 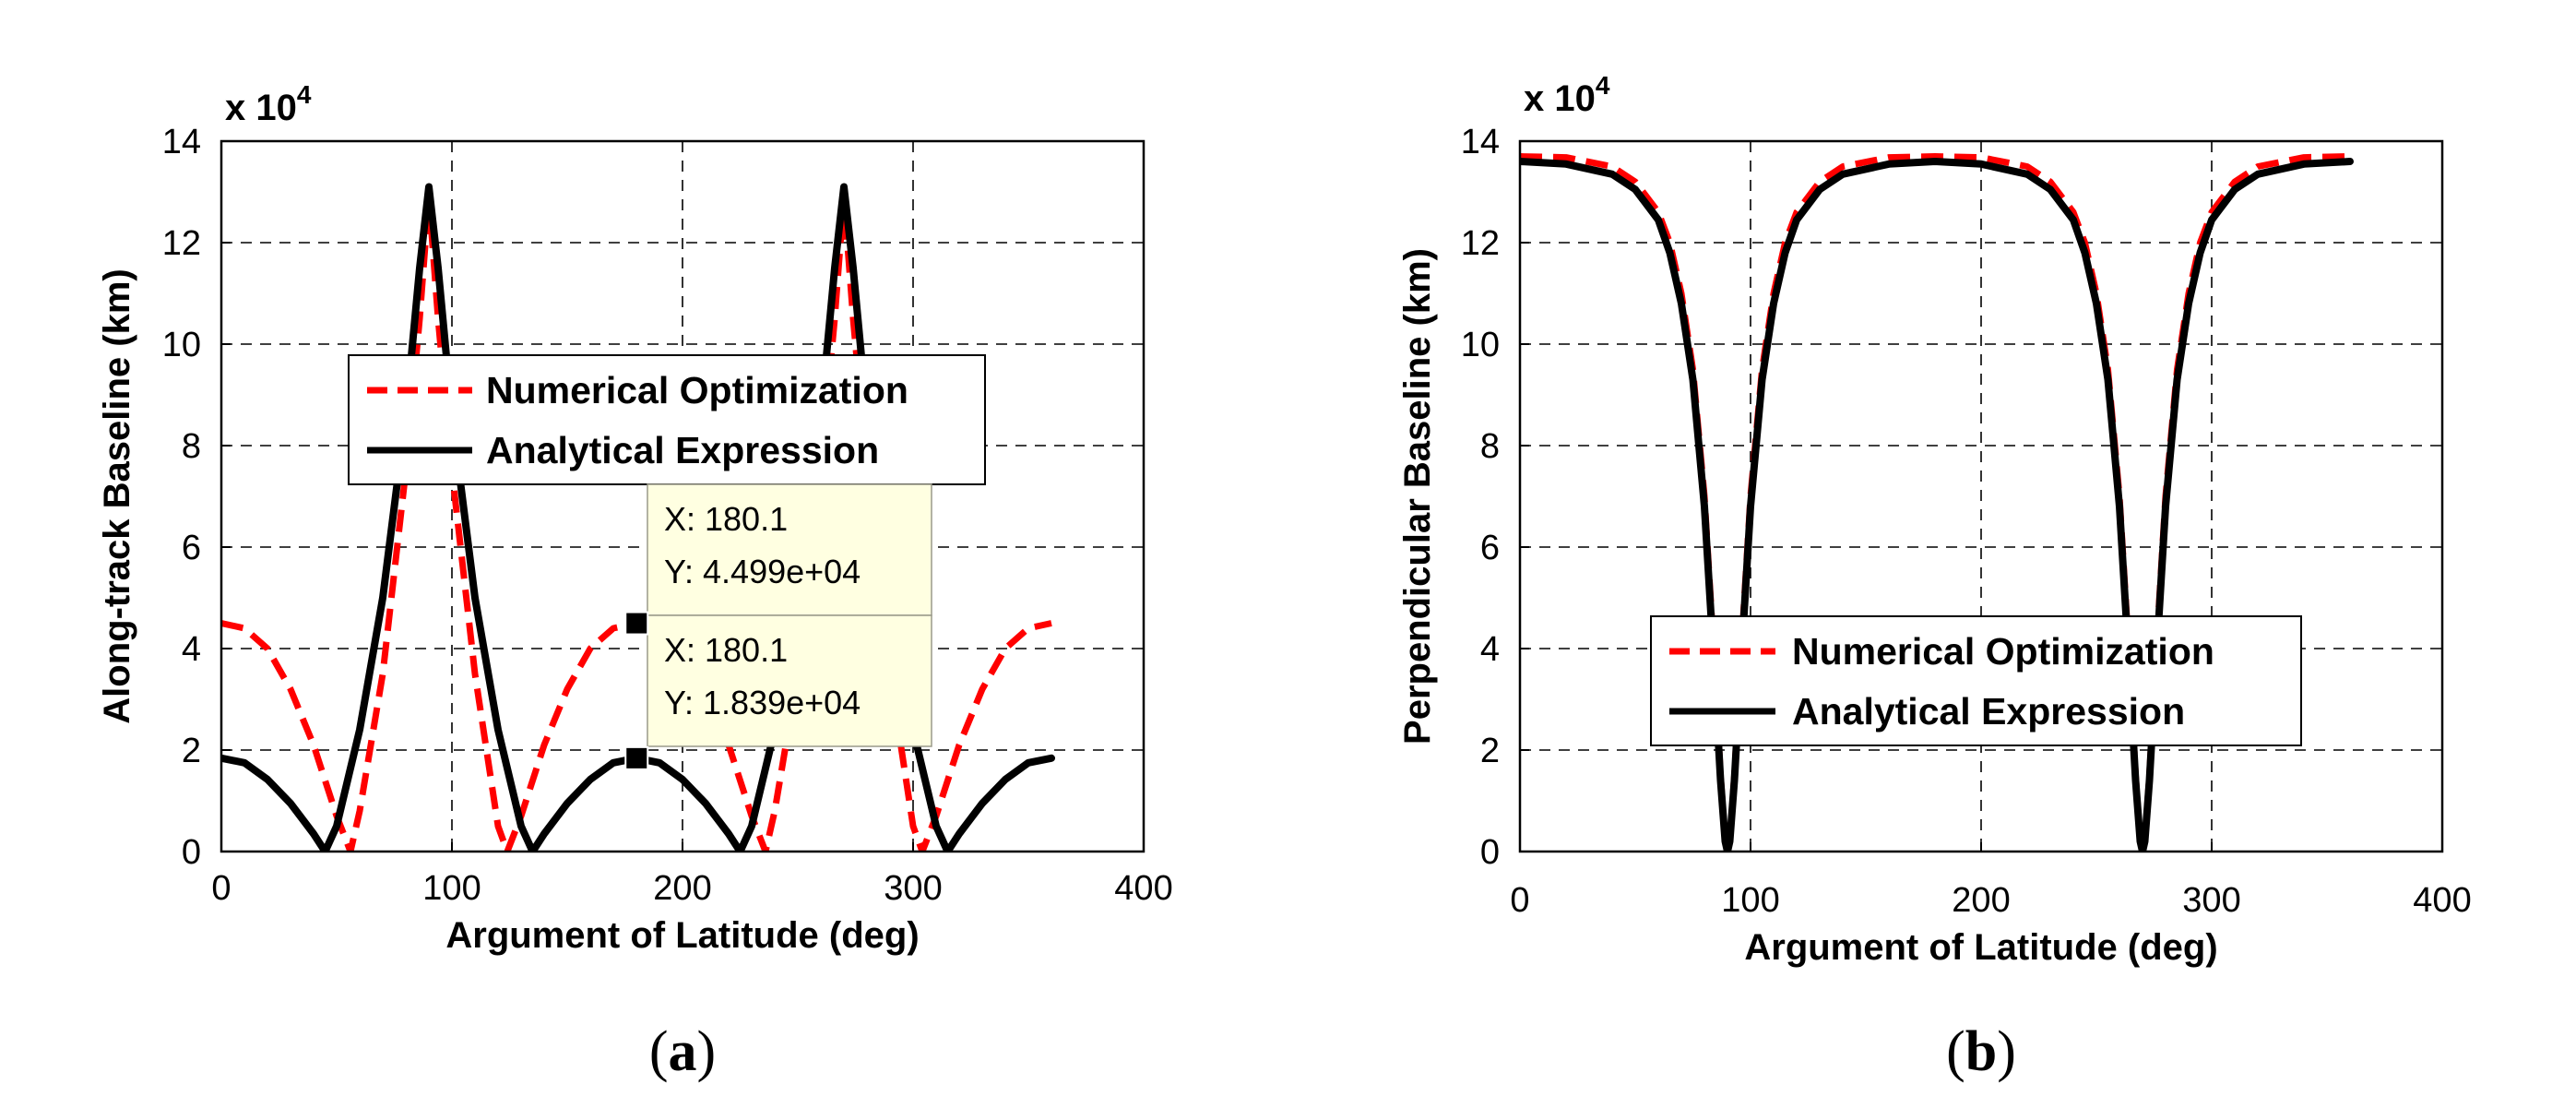 What do you see at coordinates (269, 104) in the screenshot?
I see `panel-a-y-multiplier: x 104` at bounding box center [269, 104].